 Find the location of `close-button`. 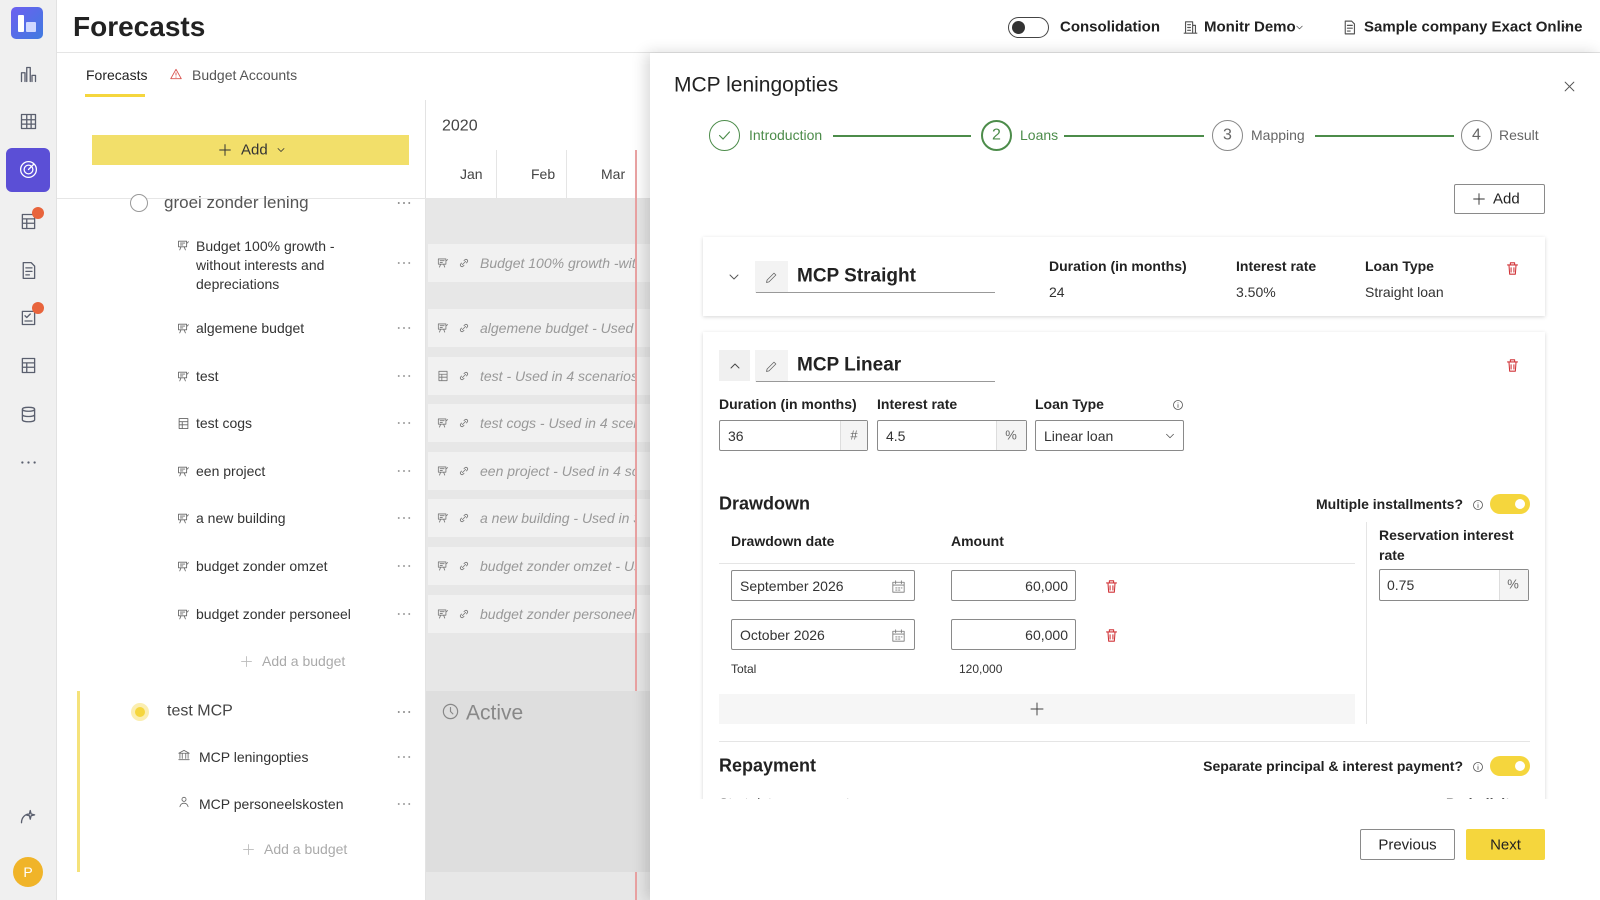

close-button is located at coordinates (1569, 86).